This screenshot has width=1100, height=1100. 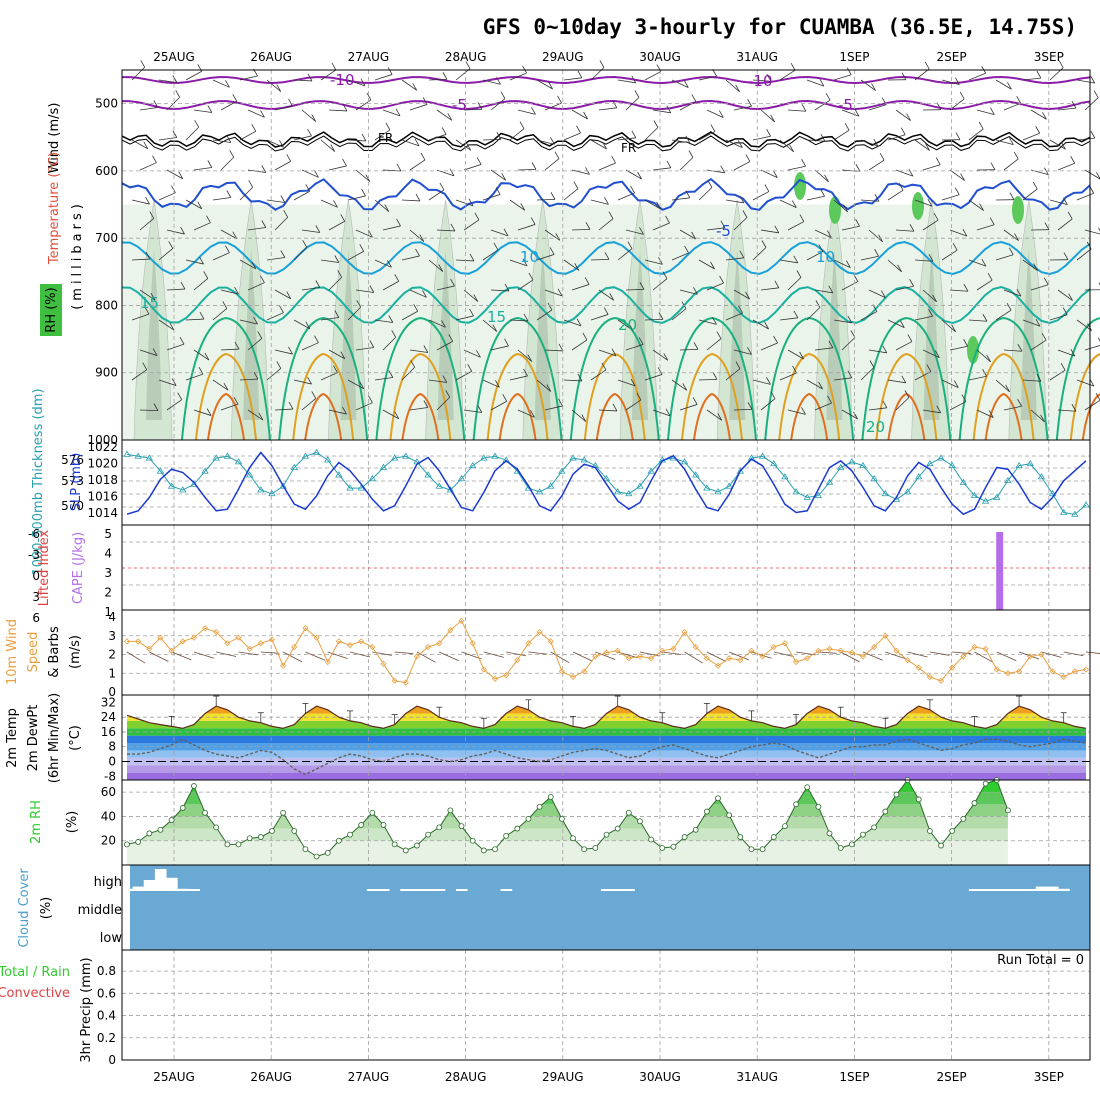 I want to click on rh-high-patch, so click(x=835, y=210).